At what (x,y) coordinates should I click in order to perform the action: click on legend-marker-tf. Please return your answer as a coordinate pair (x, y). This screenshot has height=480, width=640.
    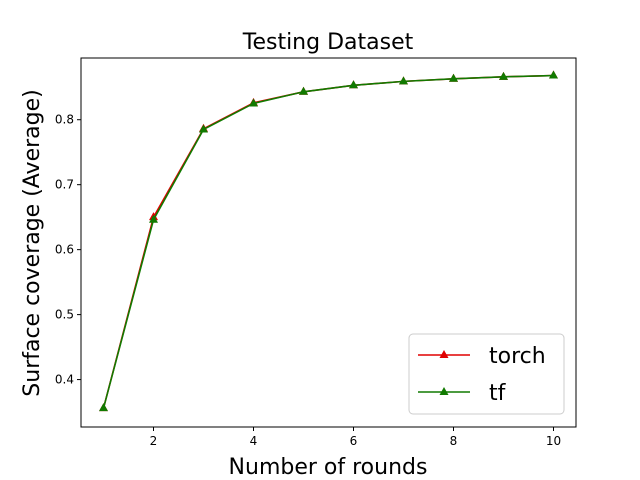
    Looking at the image, I should click on (444, 391).